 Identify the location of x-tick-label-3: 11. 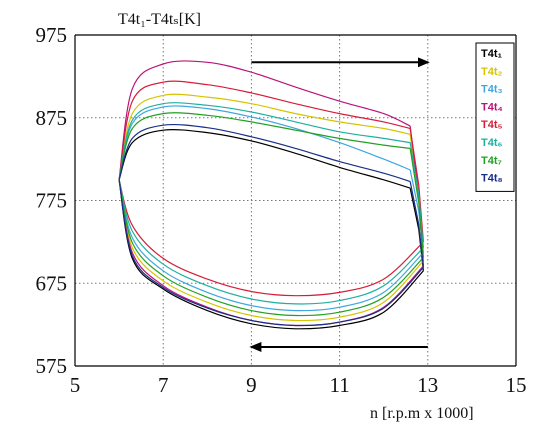
(339, 385).